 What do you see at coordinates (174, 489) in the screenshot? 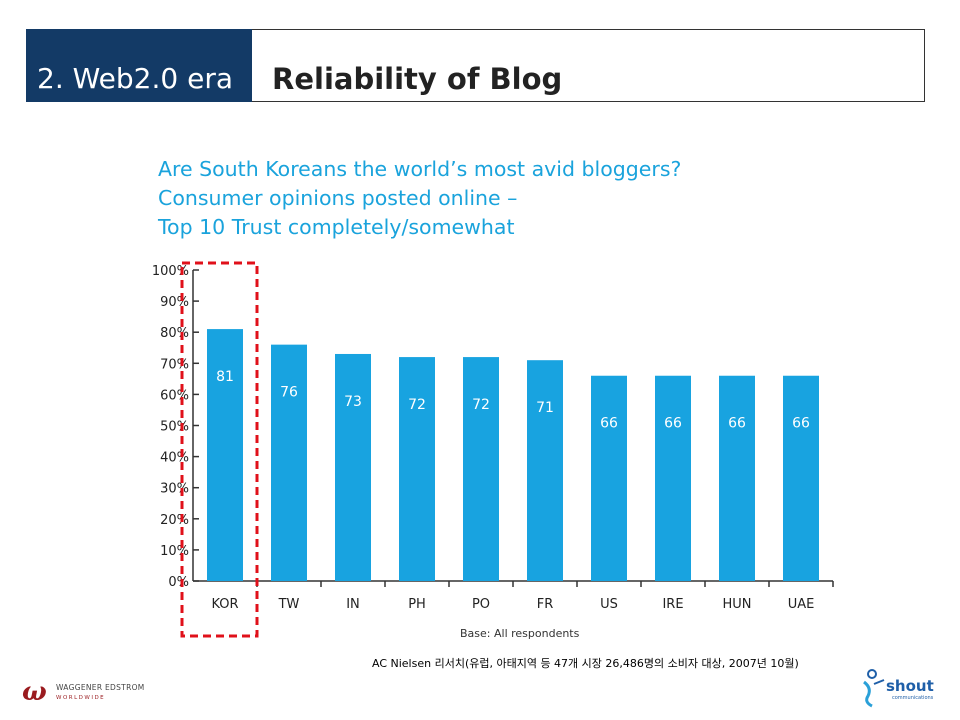
I see `y-tick-label: 30%` at bounding box center [174, 489].